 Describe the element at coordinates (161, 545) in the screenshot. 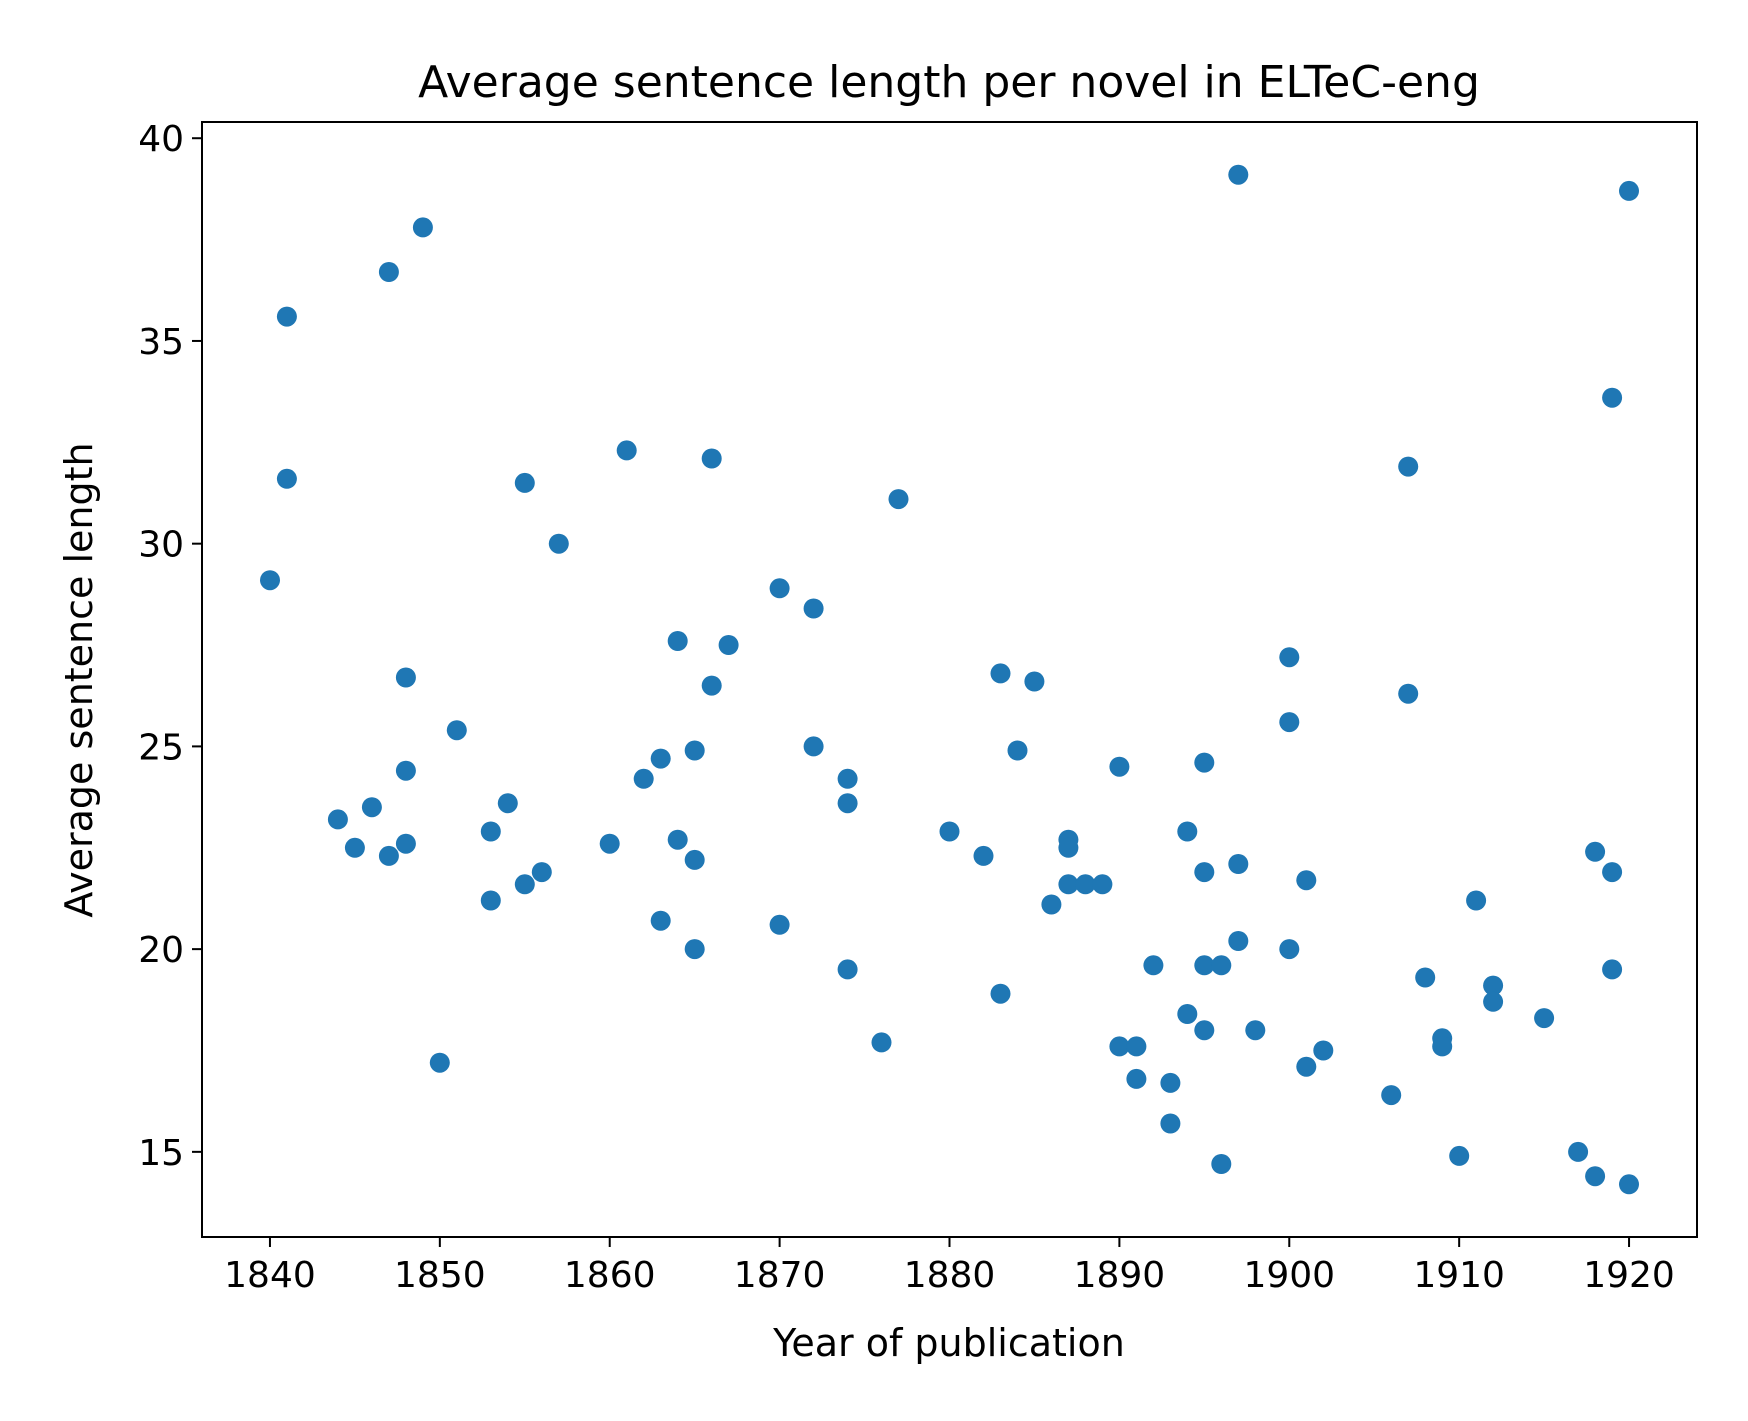

I see `y-tick-label: 30` at that location.